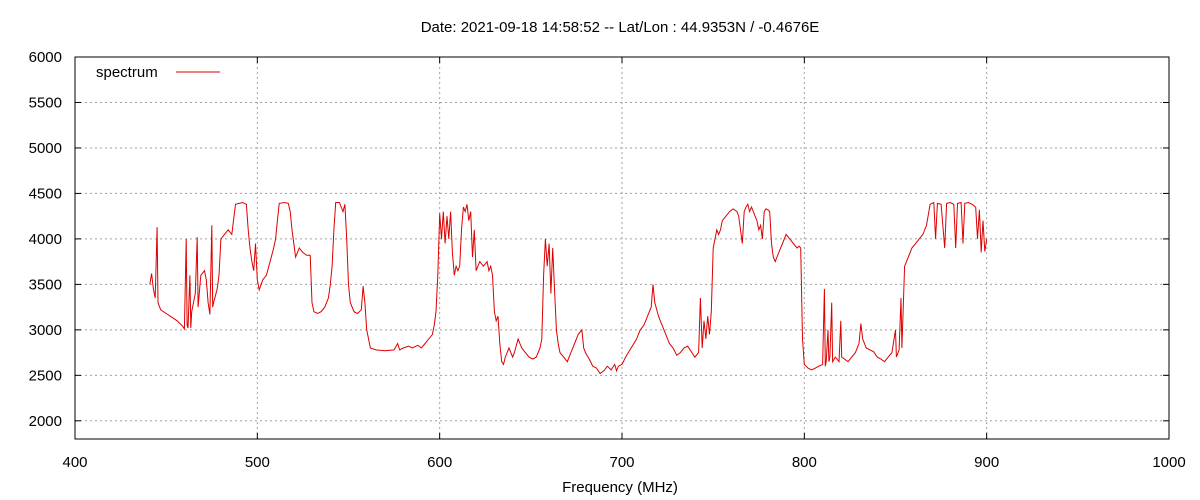 The image size is (1200, 500). I want to click on x-tick-label: 500, so click(257, 462).